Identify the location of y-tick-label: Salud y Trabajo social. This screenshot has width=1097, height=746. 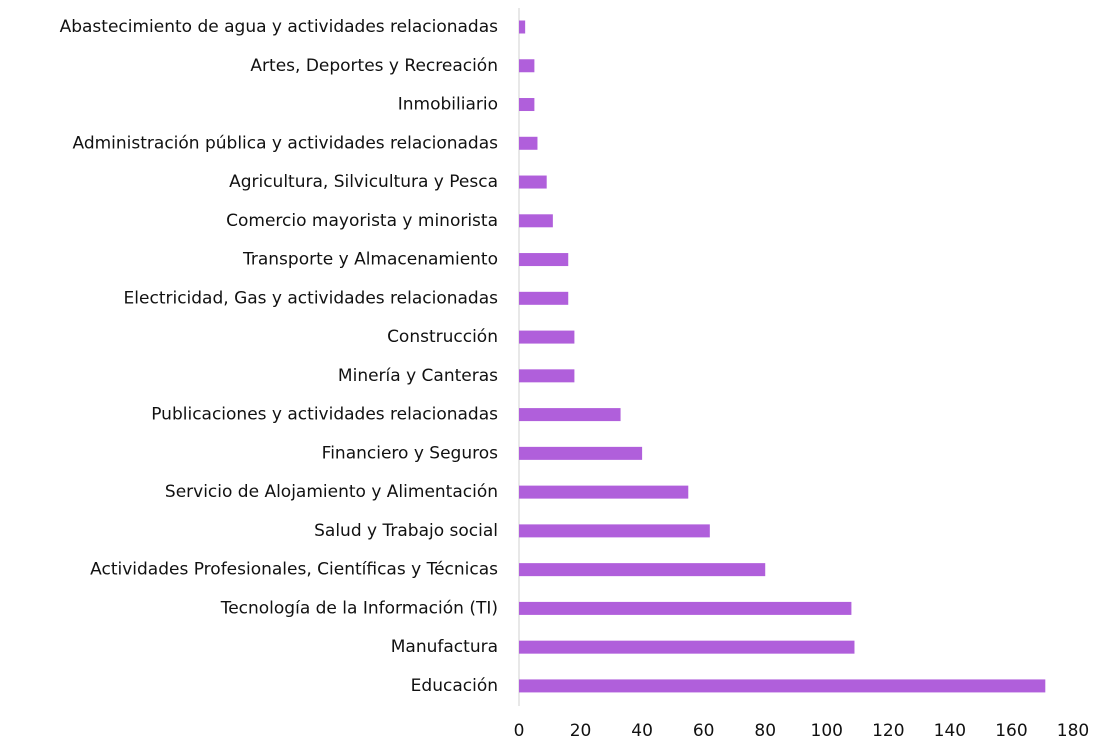
(406, 531).